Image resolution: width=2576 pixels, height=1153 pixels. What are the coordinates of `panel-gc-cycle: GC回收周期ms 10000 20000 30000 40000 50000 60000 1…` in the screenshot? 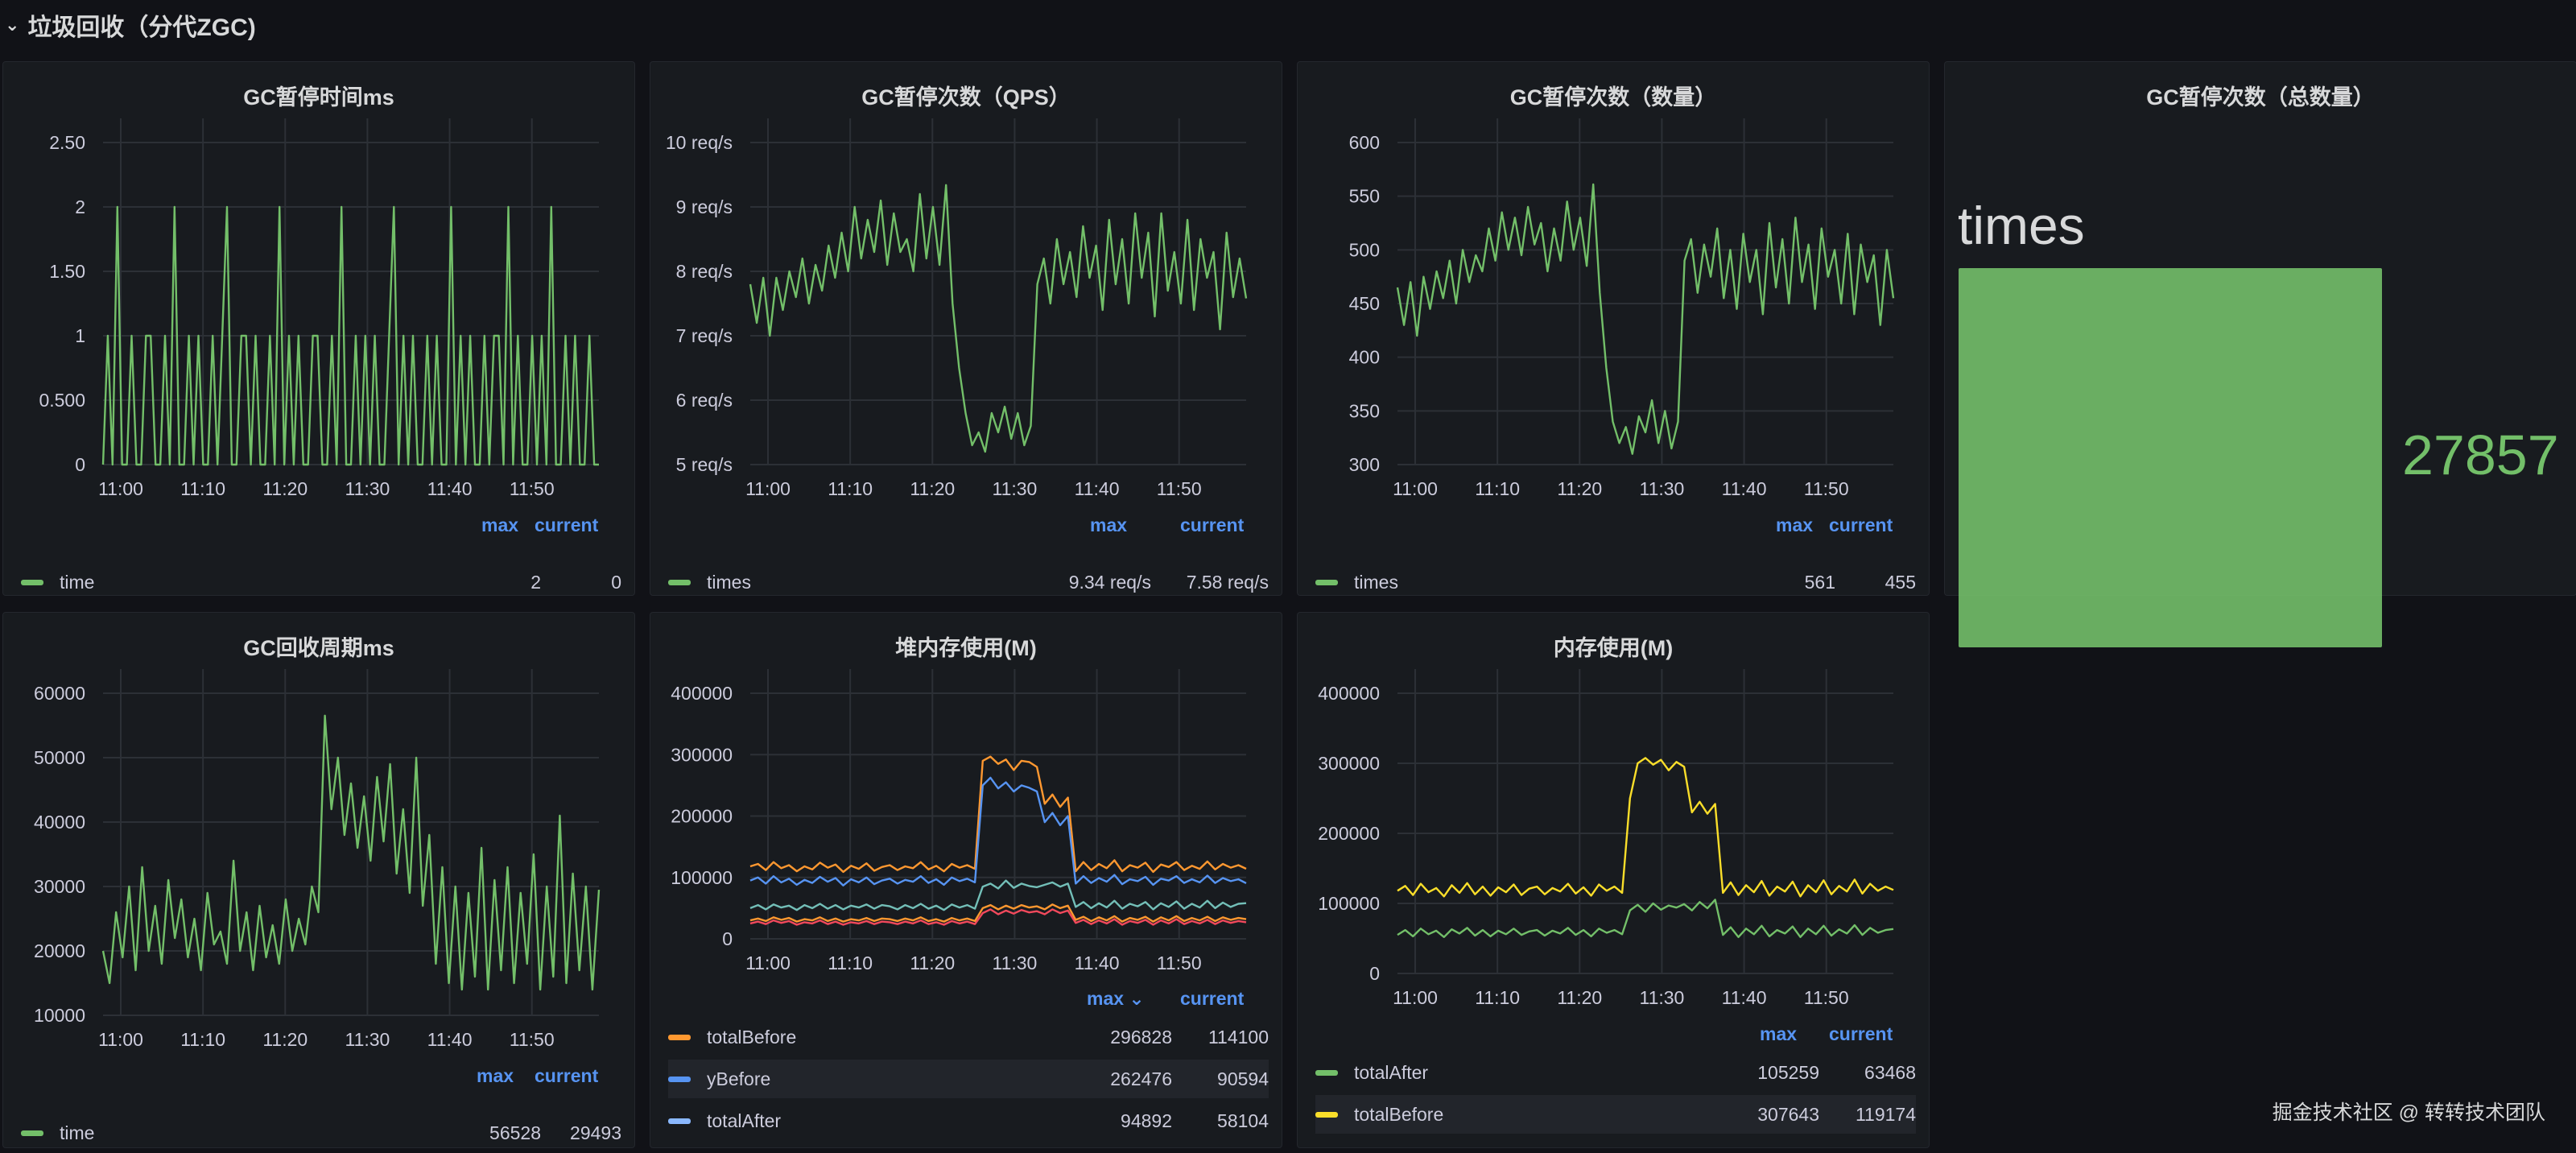 It's located at (318, 880).